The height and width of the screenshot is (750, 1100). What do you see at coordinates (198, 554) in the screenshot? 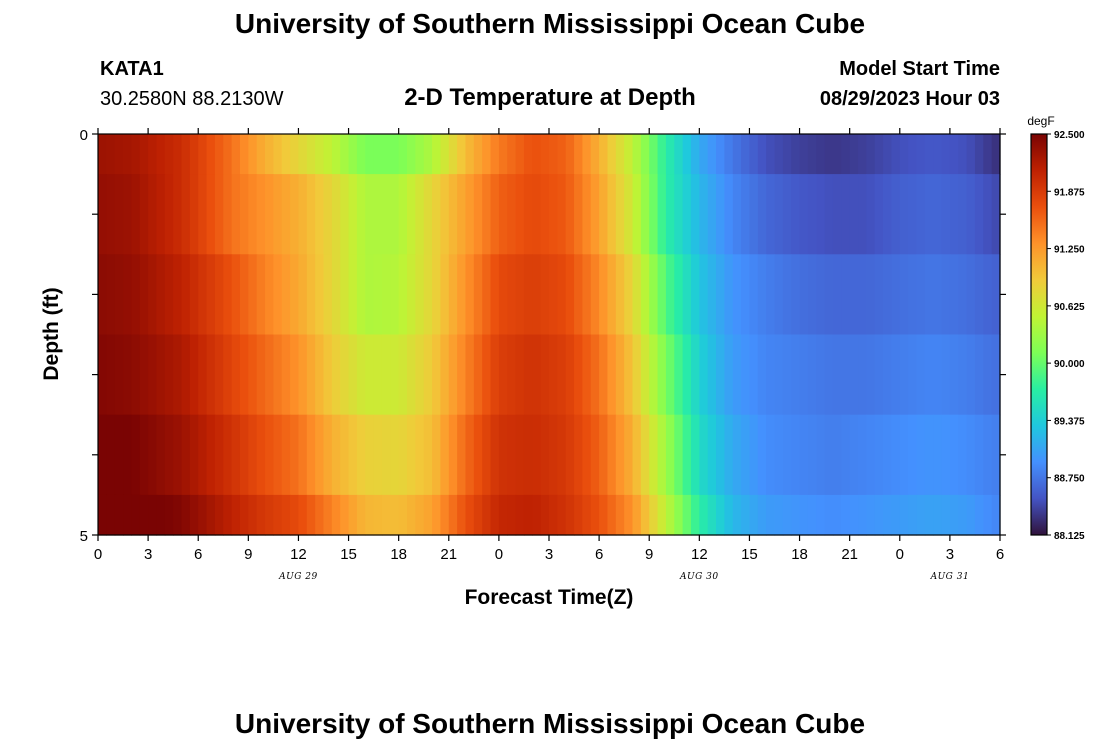
I see `x-tick-label: 6` at bounding box center [198, 554].